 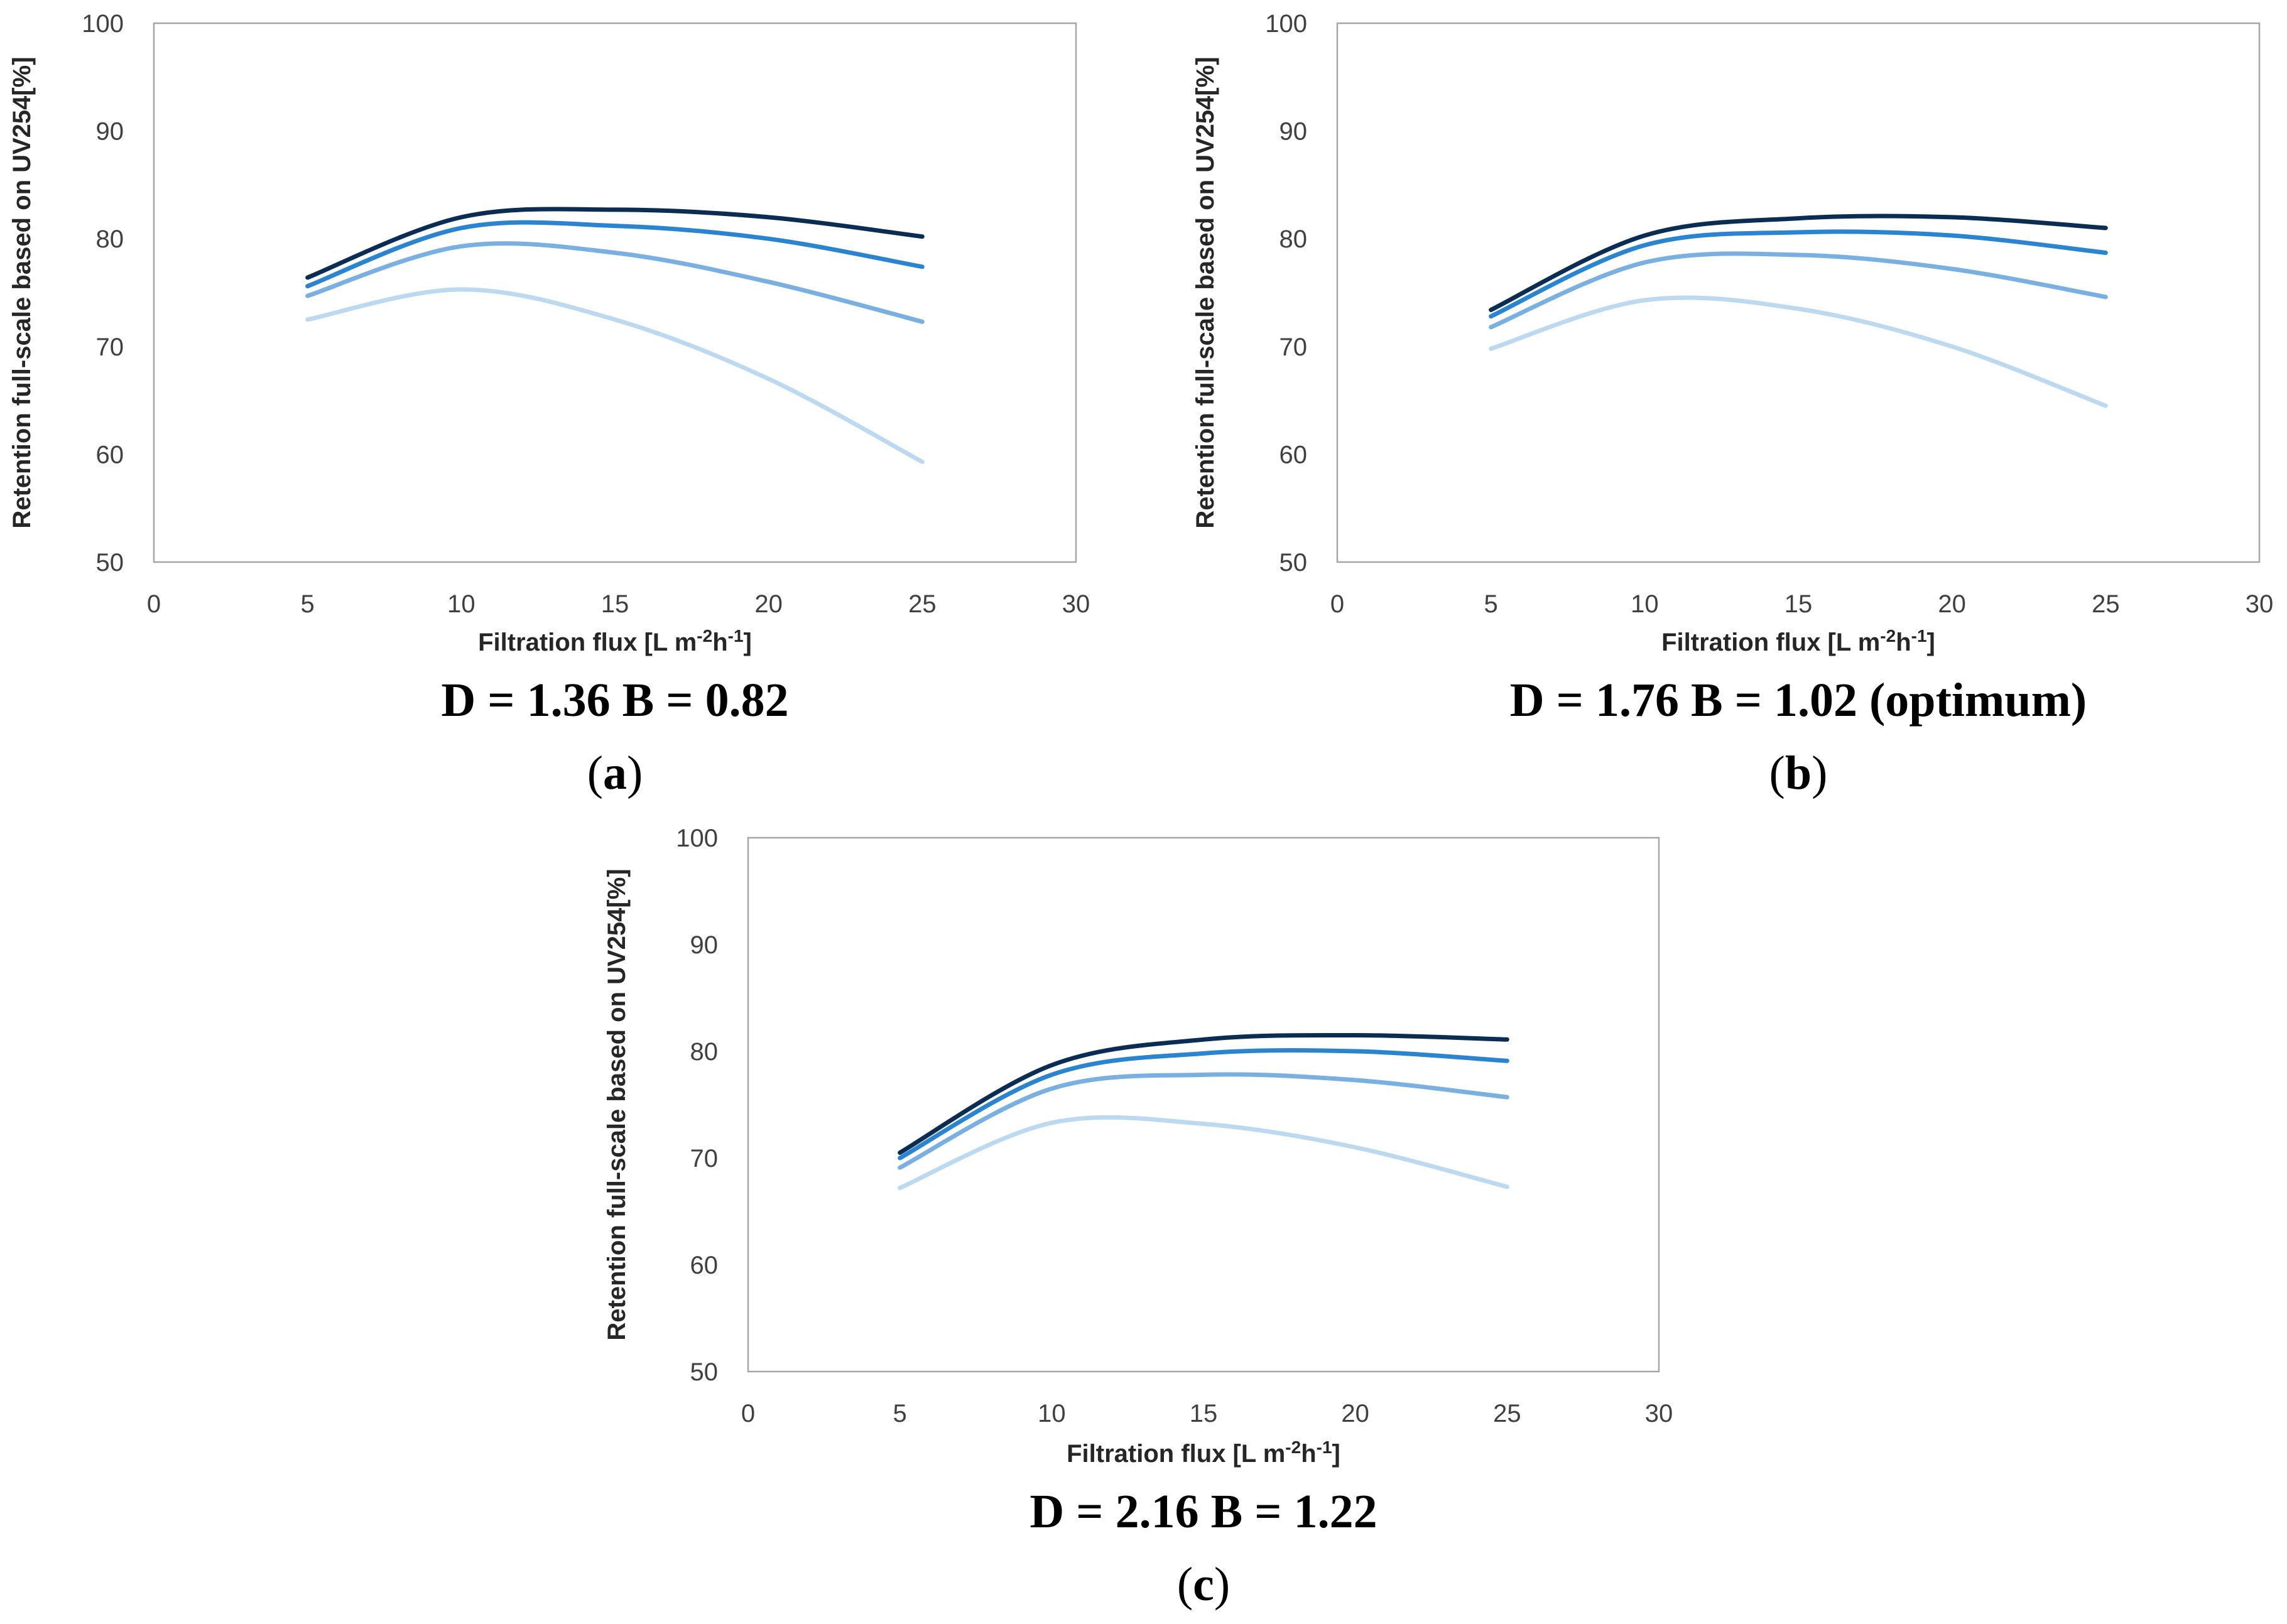 I want to click on panel-caption: D = 1.76 B = 1.02 (optimum), so click(x=1798, y=700).